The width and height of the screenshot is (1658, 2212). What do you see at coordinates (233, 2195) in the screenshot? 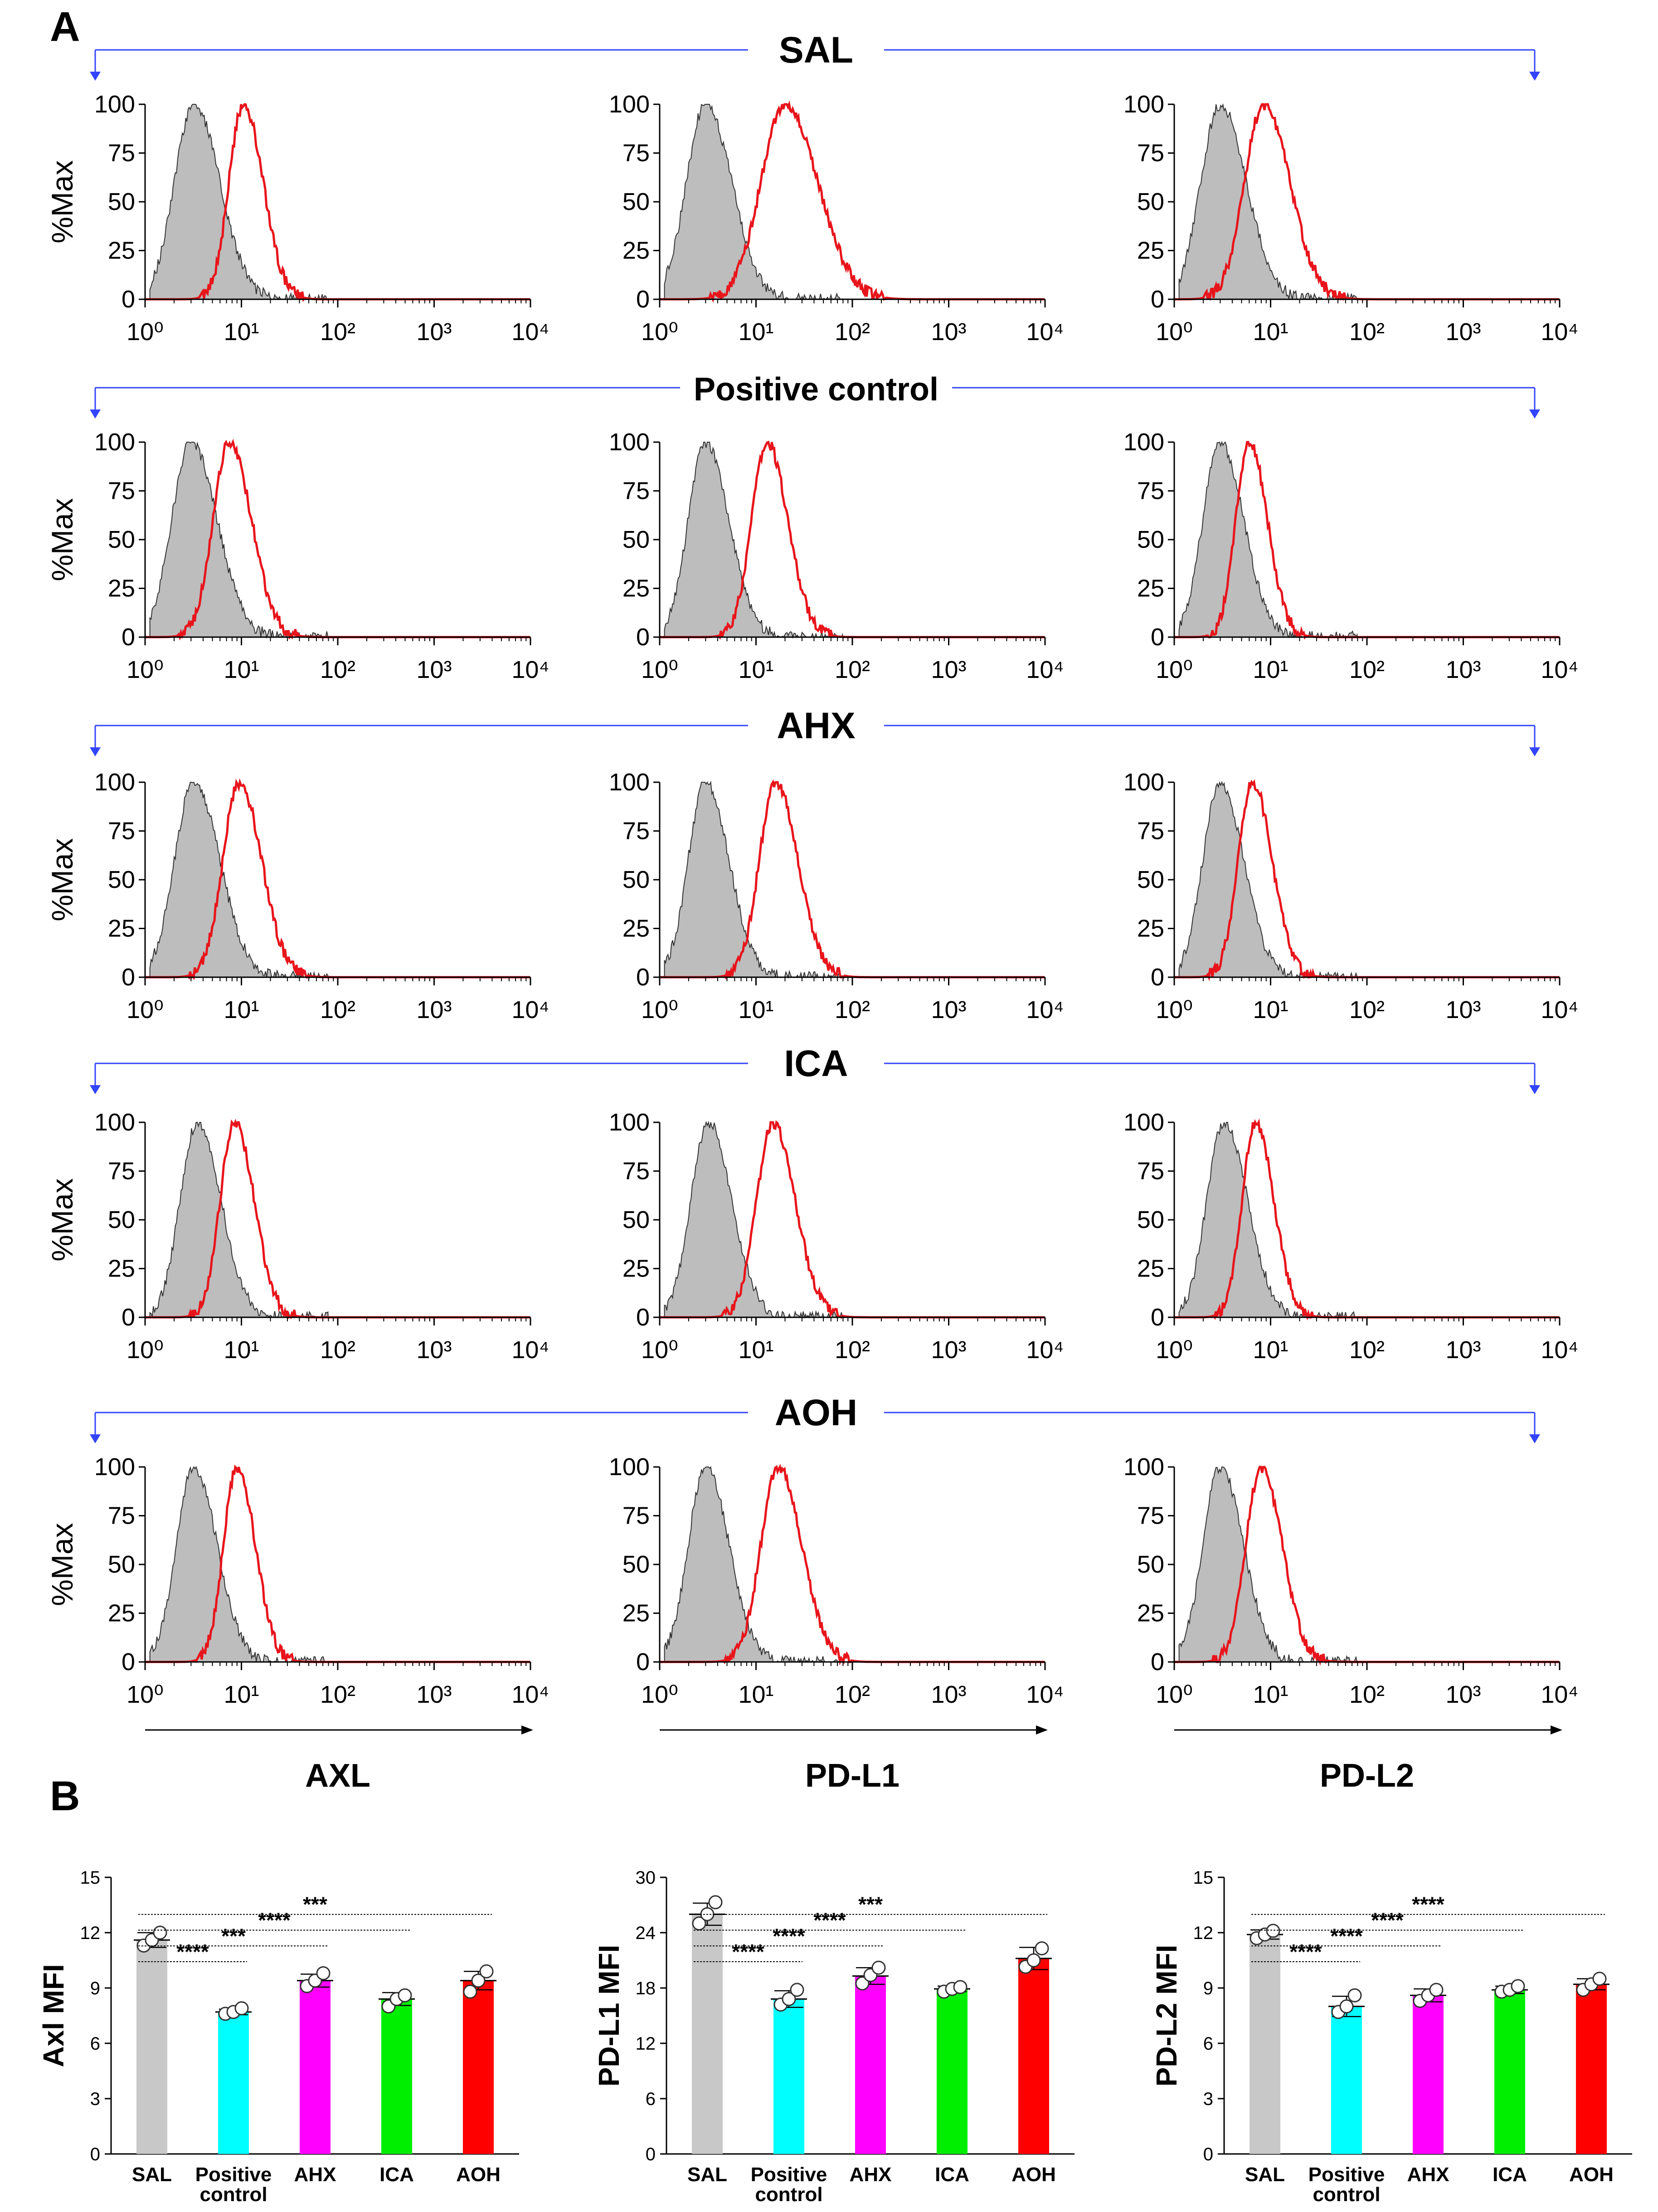
I see `category-label: control` at bounding box center [233, 2195].